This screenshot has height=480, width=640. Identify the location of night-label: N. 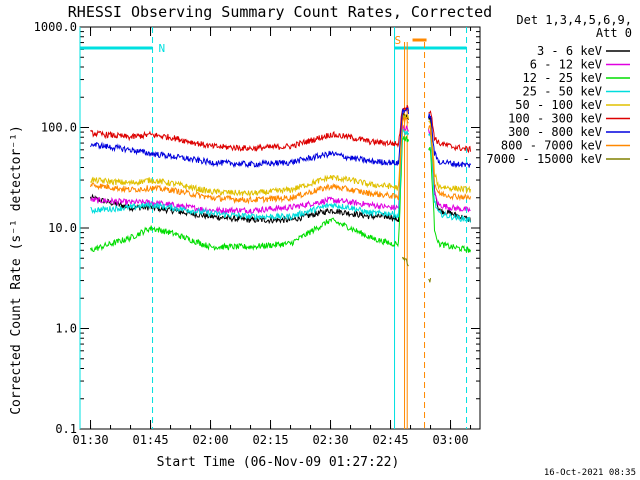
(162, 48).